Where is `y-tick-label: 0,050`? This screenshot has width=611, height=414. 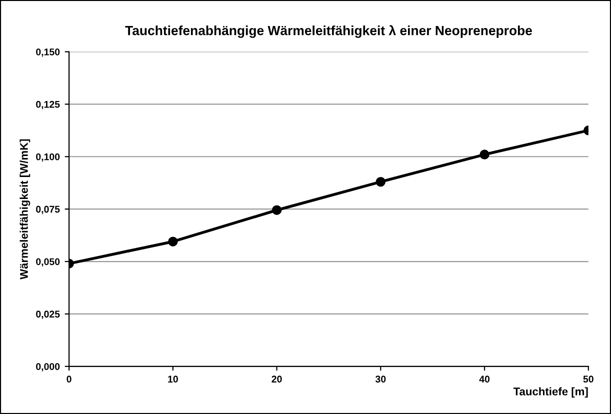
y-tick-label: 0,050 is located at coordinates (48, 262).